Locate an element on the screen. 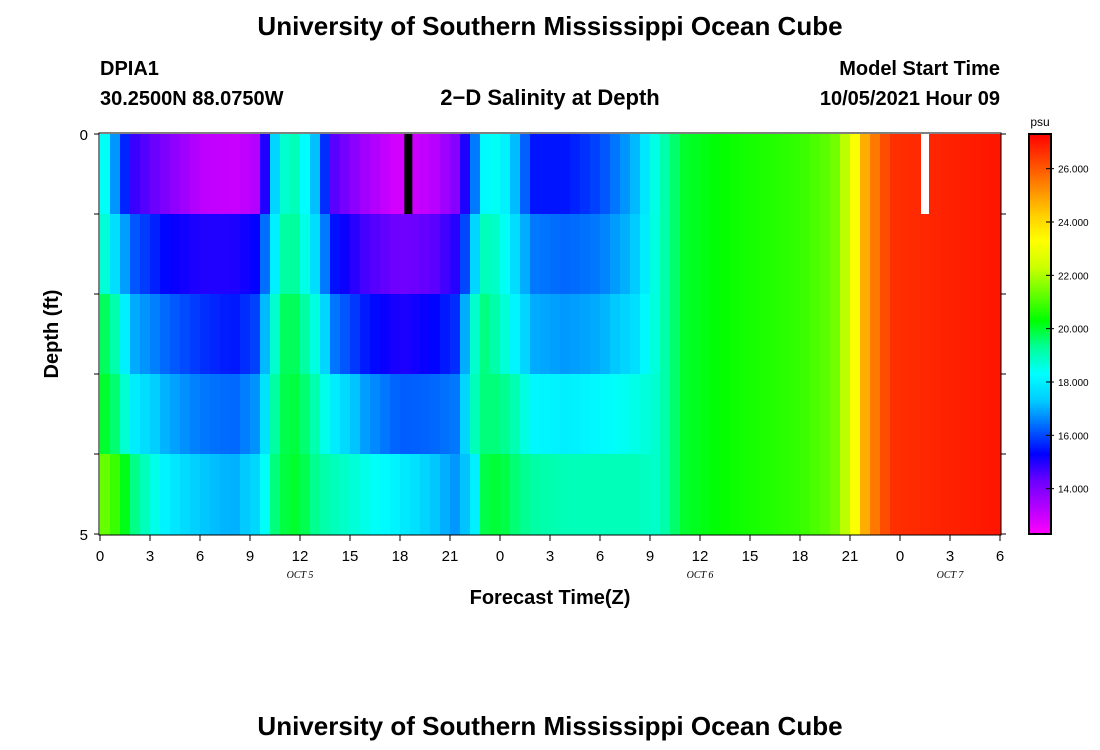 The image size is (1100, 750). model-start-label: Model Start Time is located at coordinates (919, 69).